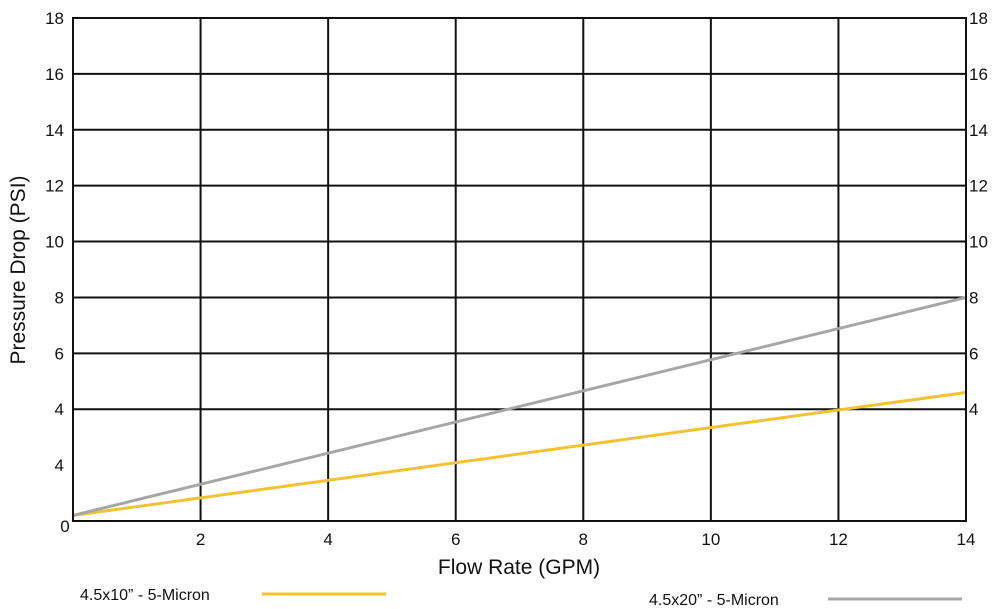 The width and height of the screenshot is (995, 609). I want to click on y-tick-label-left: 6, so click(59, 353).